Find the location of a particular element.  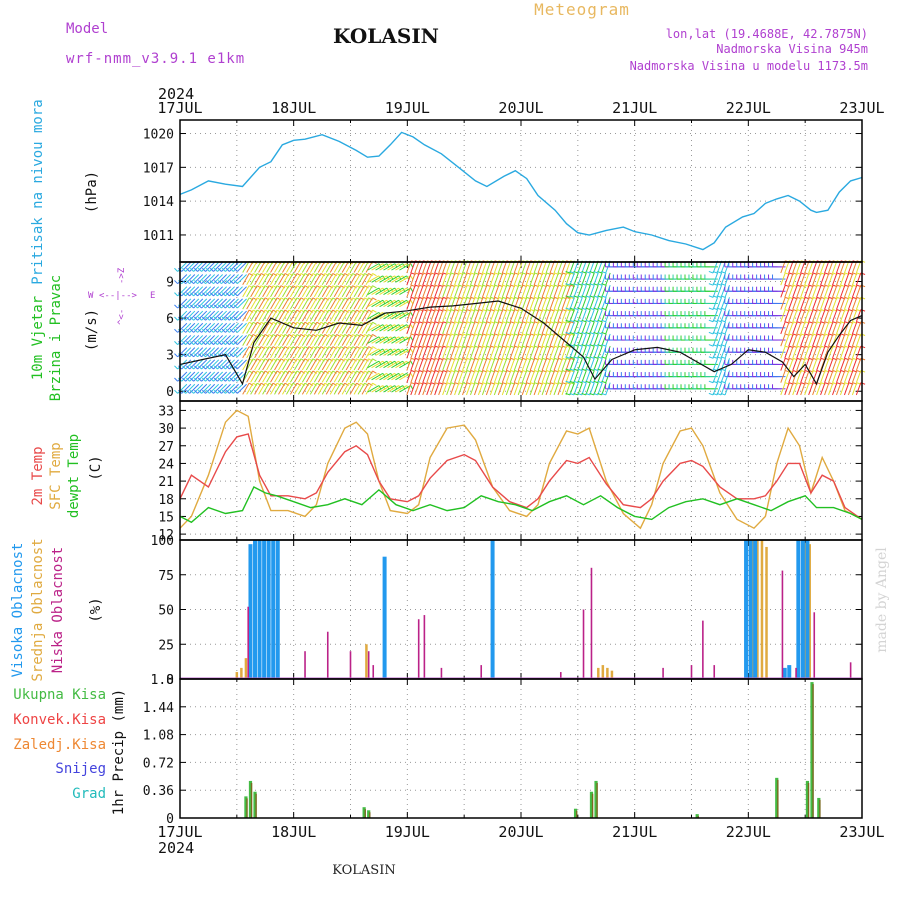

temp-line-dewpt is located at coordinates (521, 505).